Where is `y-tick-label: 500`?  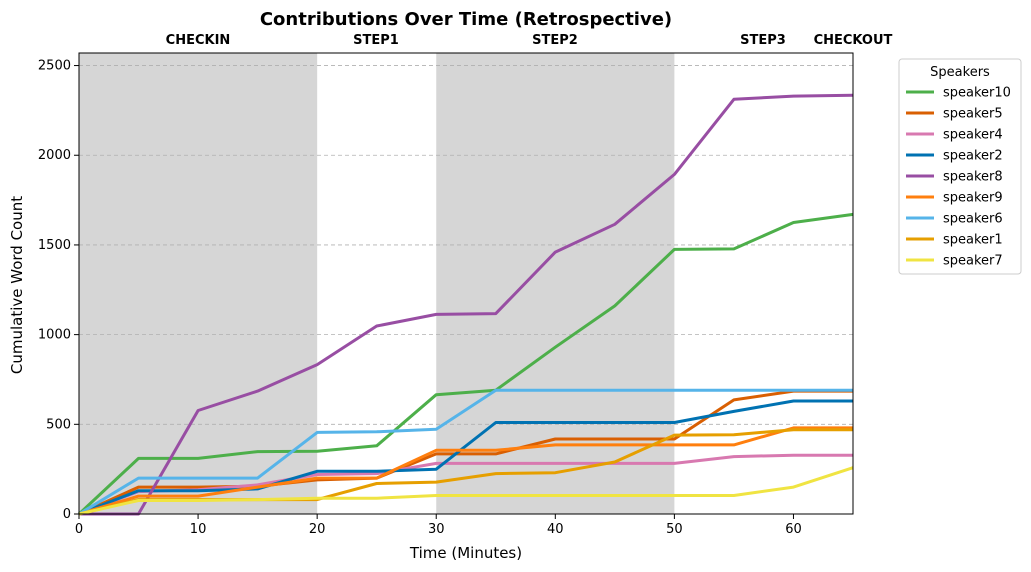
y-tick-label: 500 is located at coordinates (58, 424).